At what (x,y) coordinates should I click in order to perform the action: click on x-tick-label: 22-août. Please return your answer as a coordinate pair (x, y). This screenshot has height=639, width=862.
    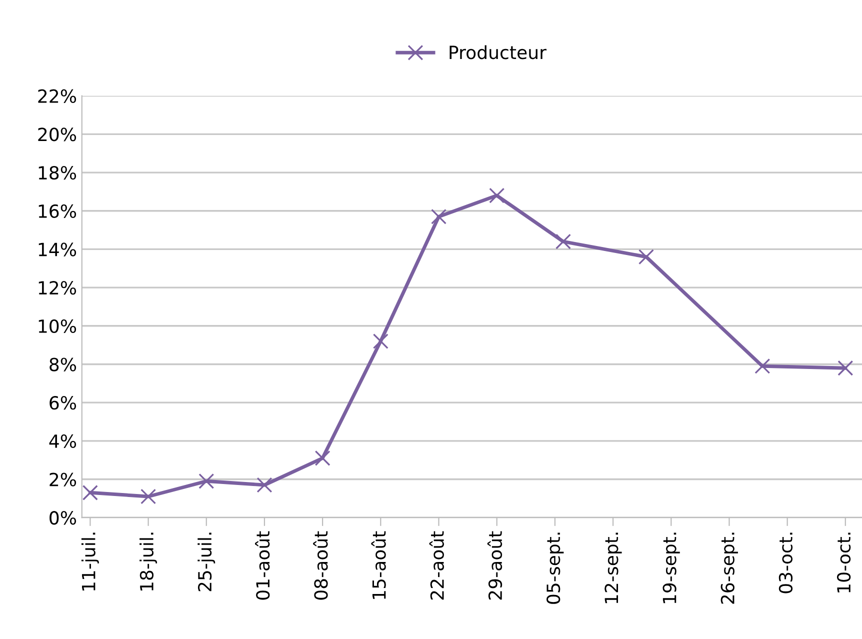
    Looking at the image, I should click on (436, 565).